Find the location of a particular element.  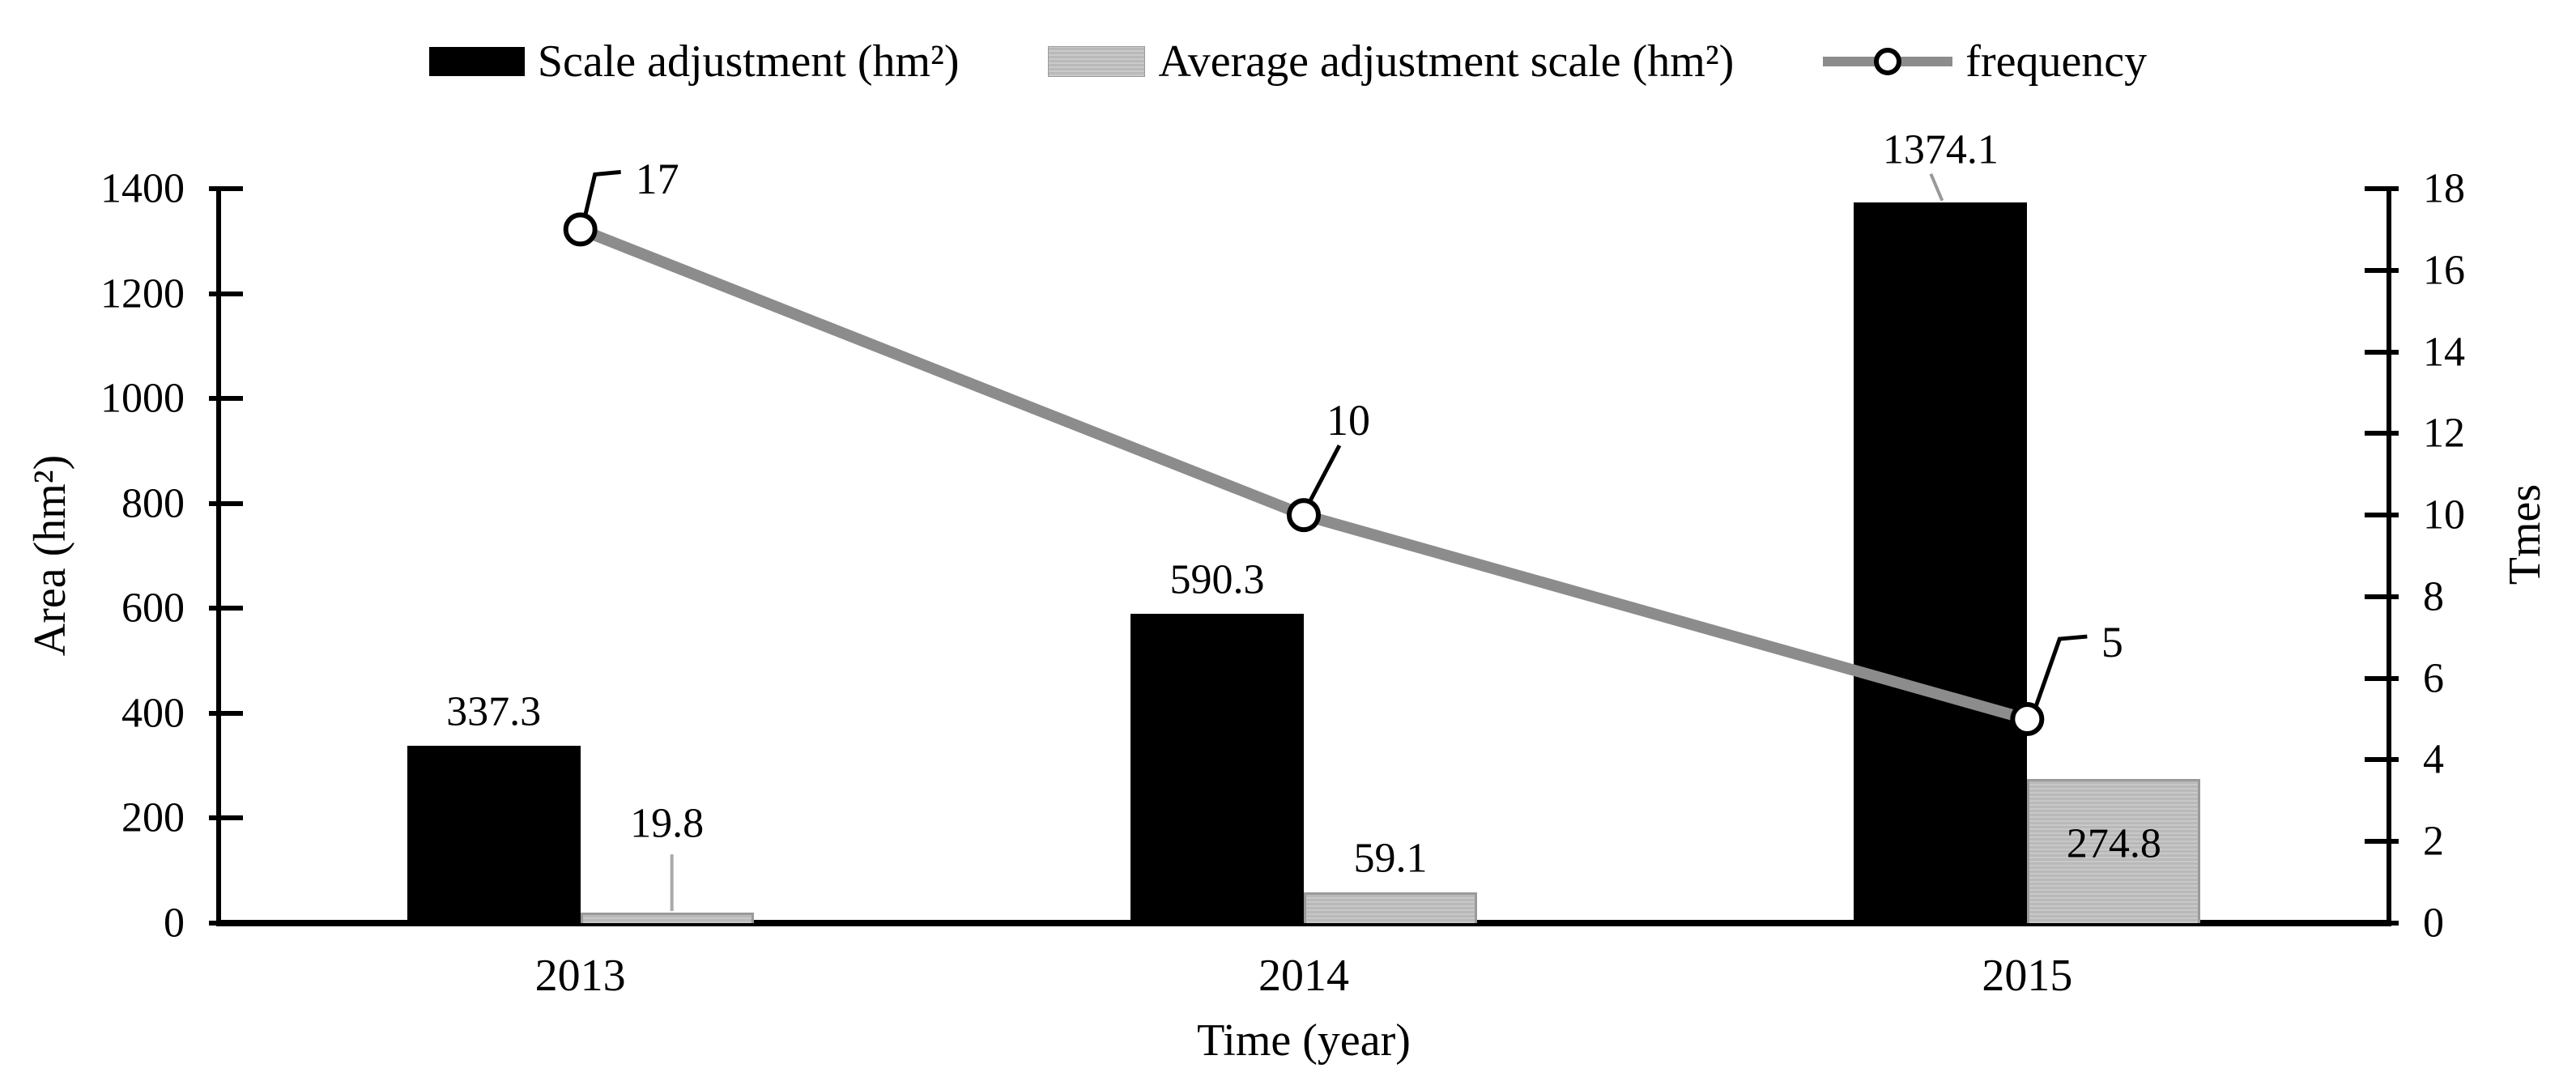

x-axis-category-label: 2015 is located at coordinates (2027, 976).